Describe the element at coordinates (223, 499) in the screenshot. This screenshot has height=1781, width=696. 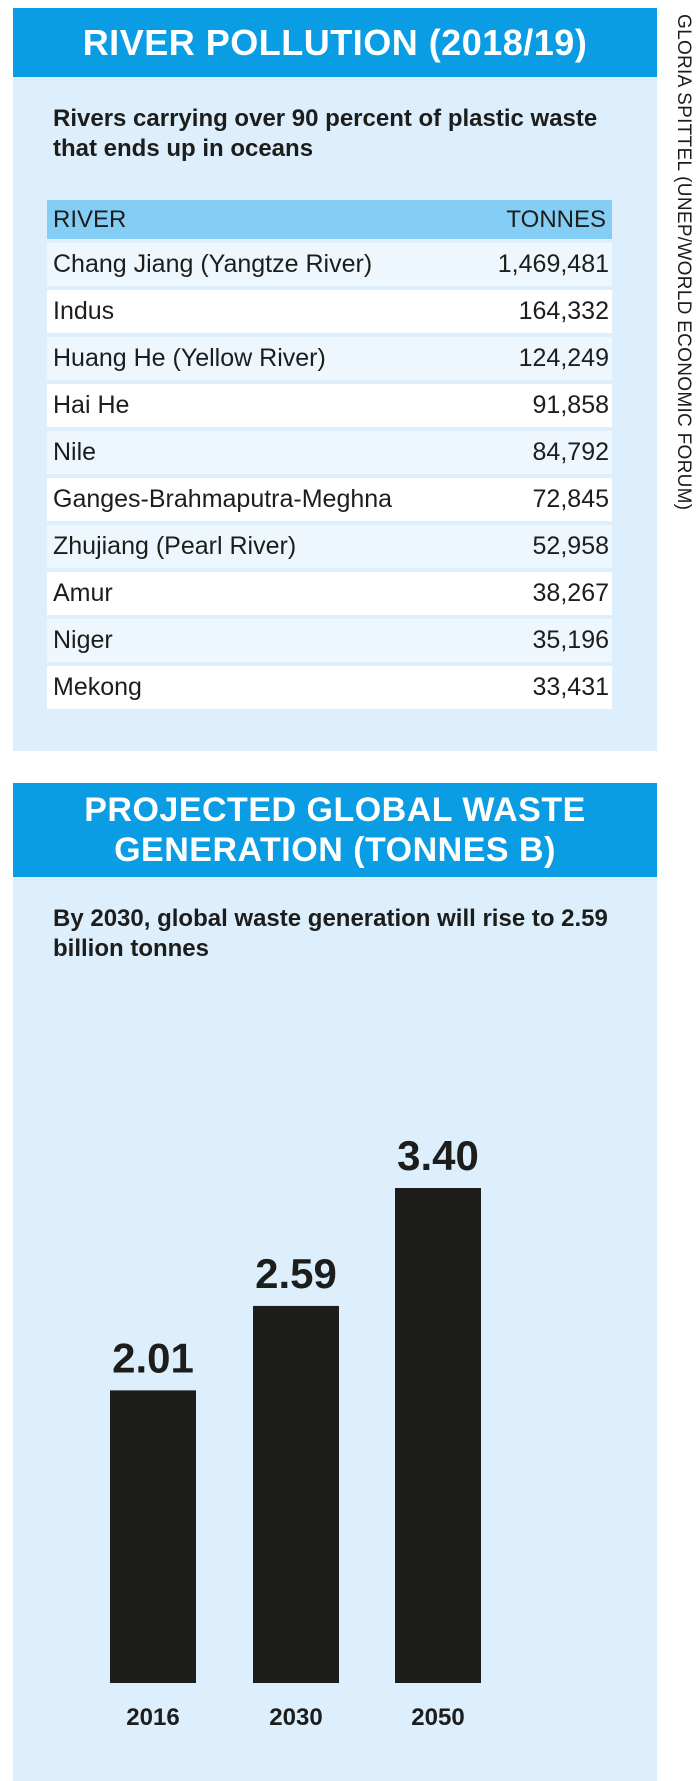
I see `river-name-cell: Ganges-Brahmaputra-Meghna` at that location.